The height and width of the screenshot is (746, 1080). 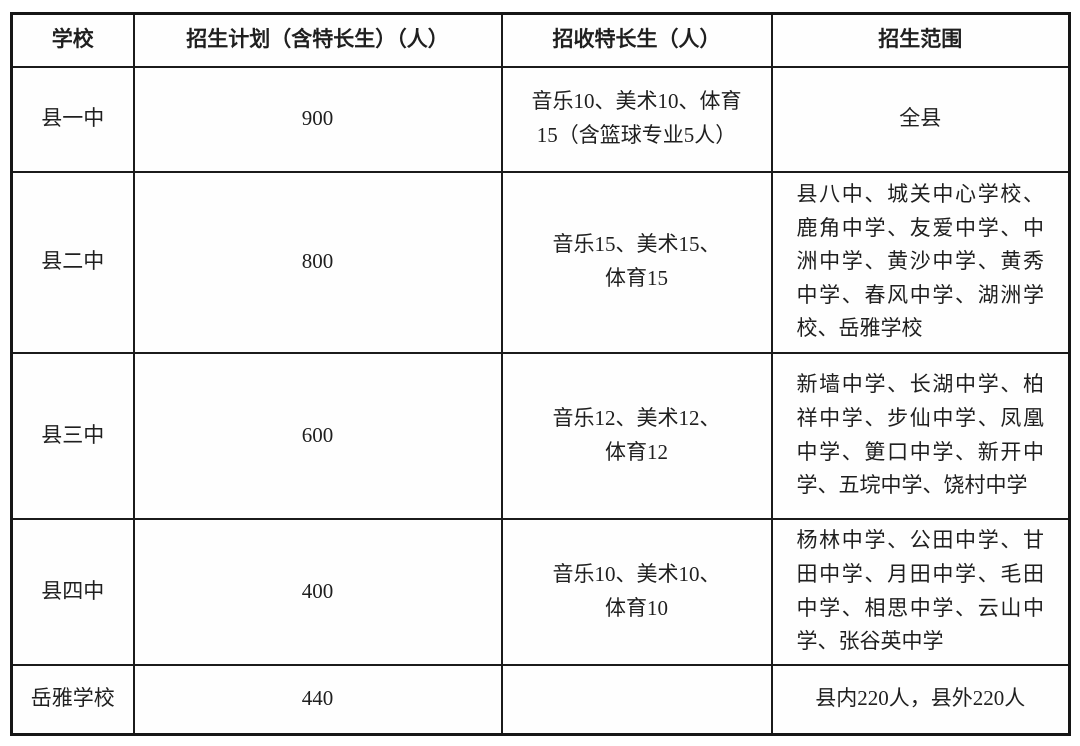 I want to click on cell-scope: 县内220人，县外220人, so click(x=920, y=699).